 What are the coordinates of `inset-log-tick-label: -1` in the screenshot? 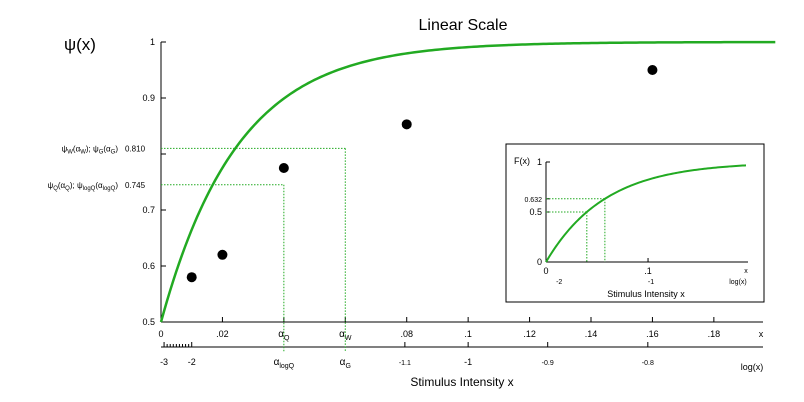 It's located at (651, 282).